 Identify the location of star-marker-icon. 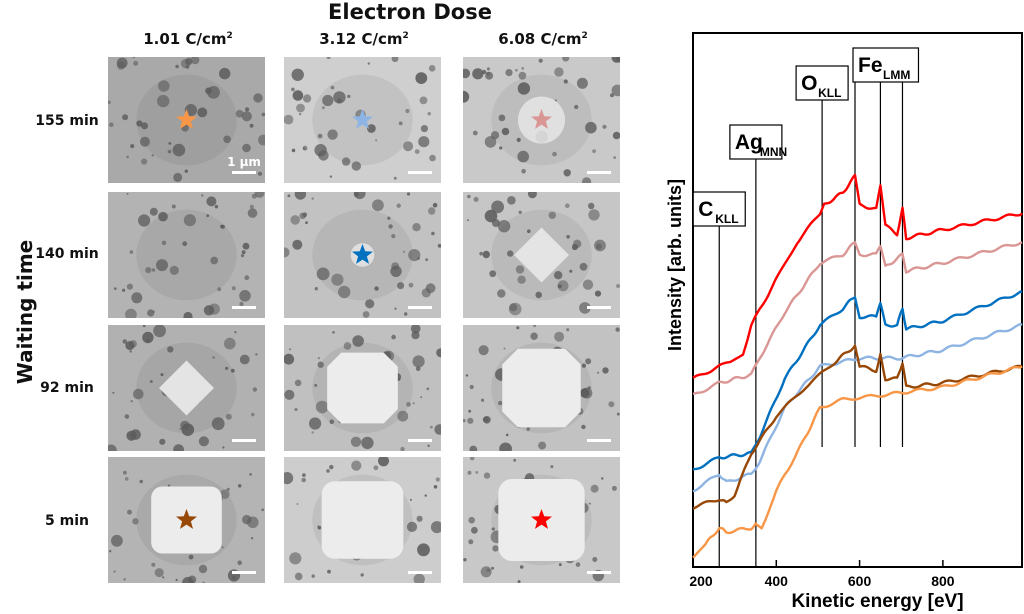
(186, 119).